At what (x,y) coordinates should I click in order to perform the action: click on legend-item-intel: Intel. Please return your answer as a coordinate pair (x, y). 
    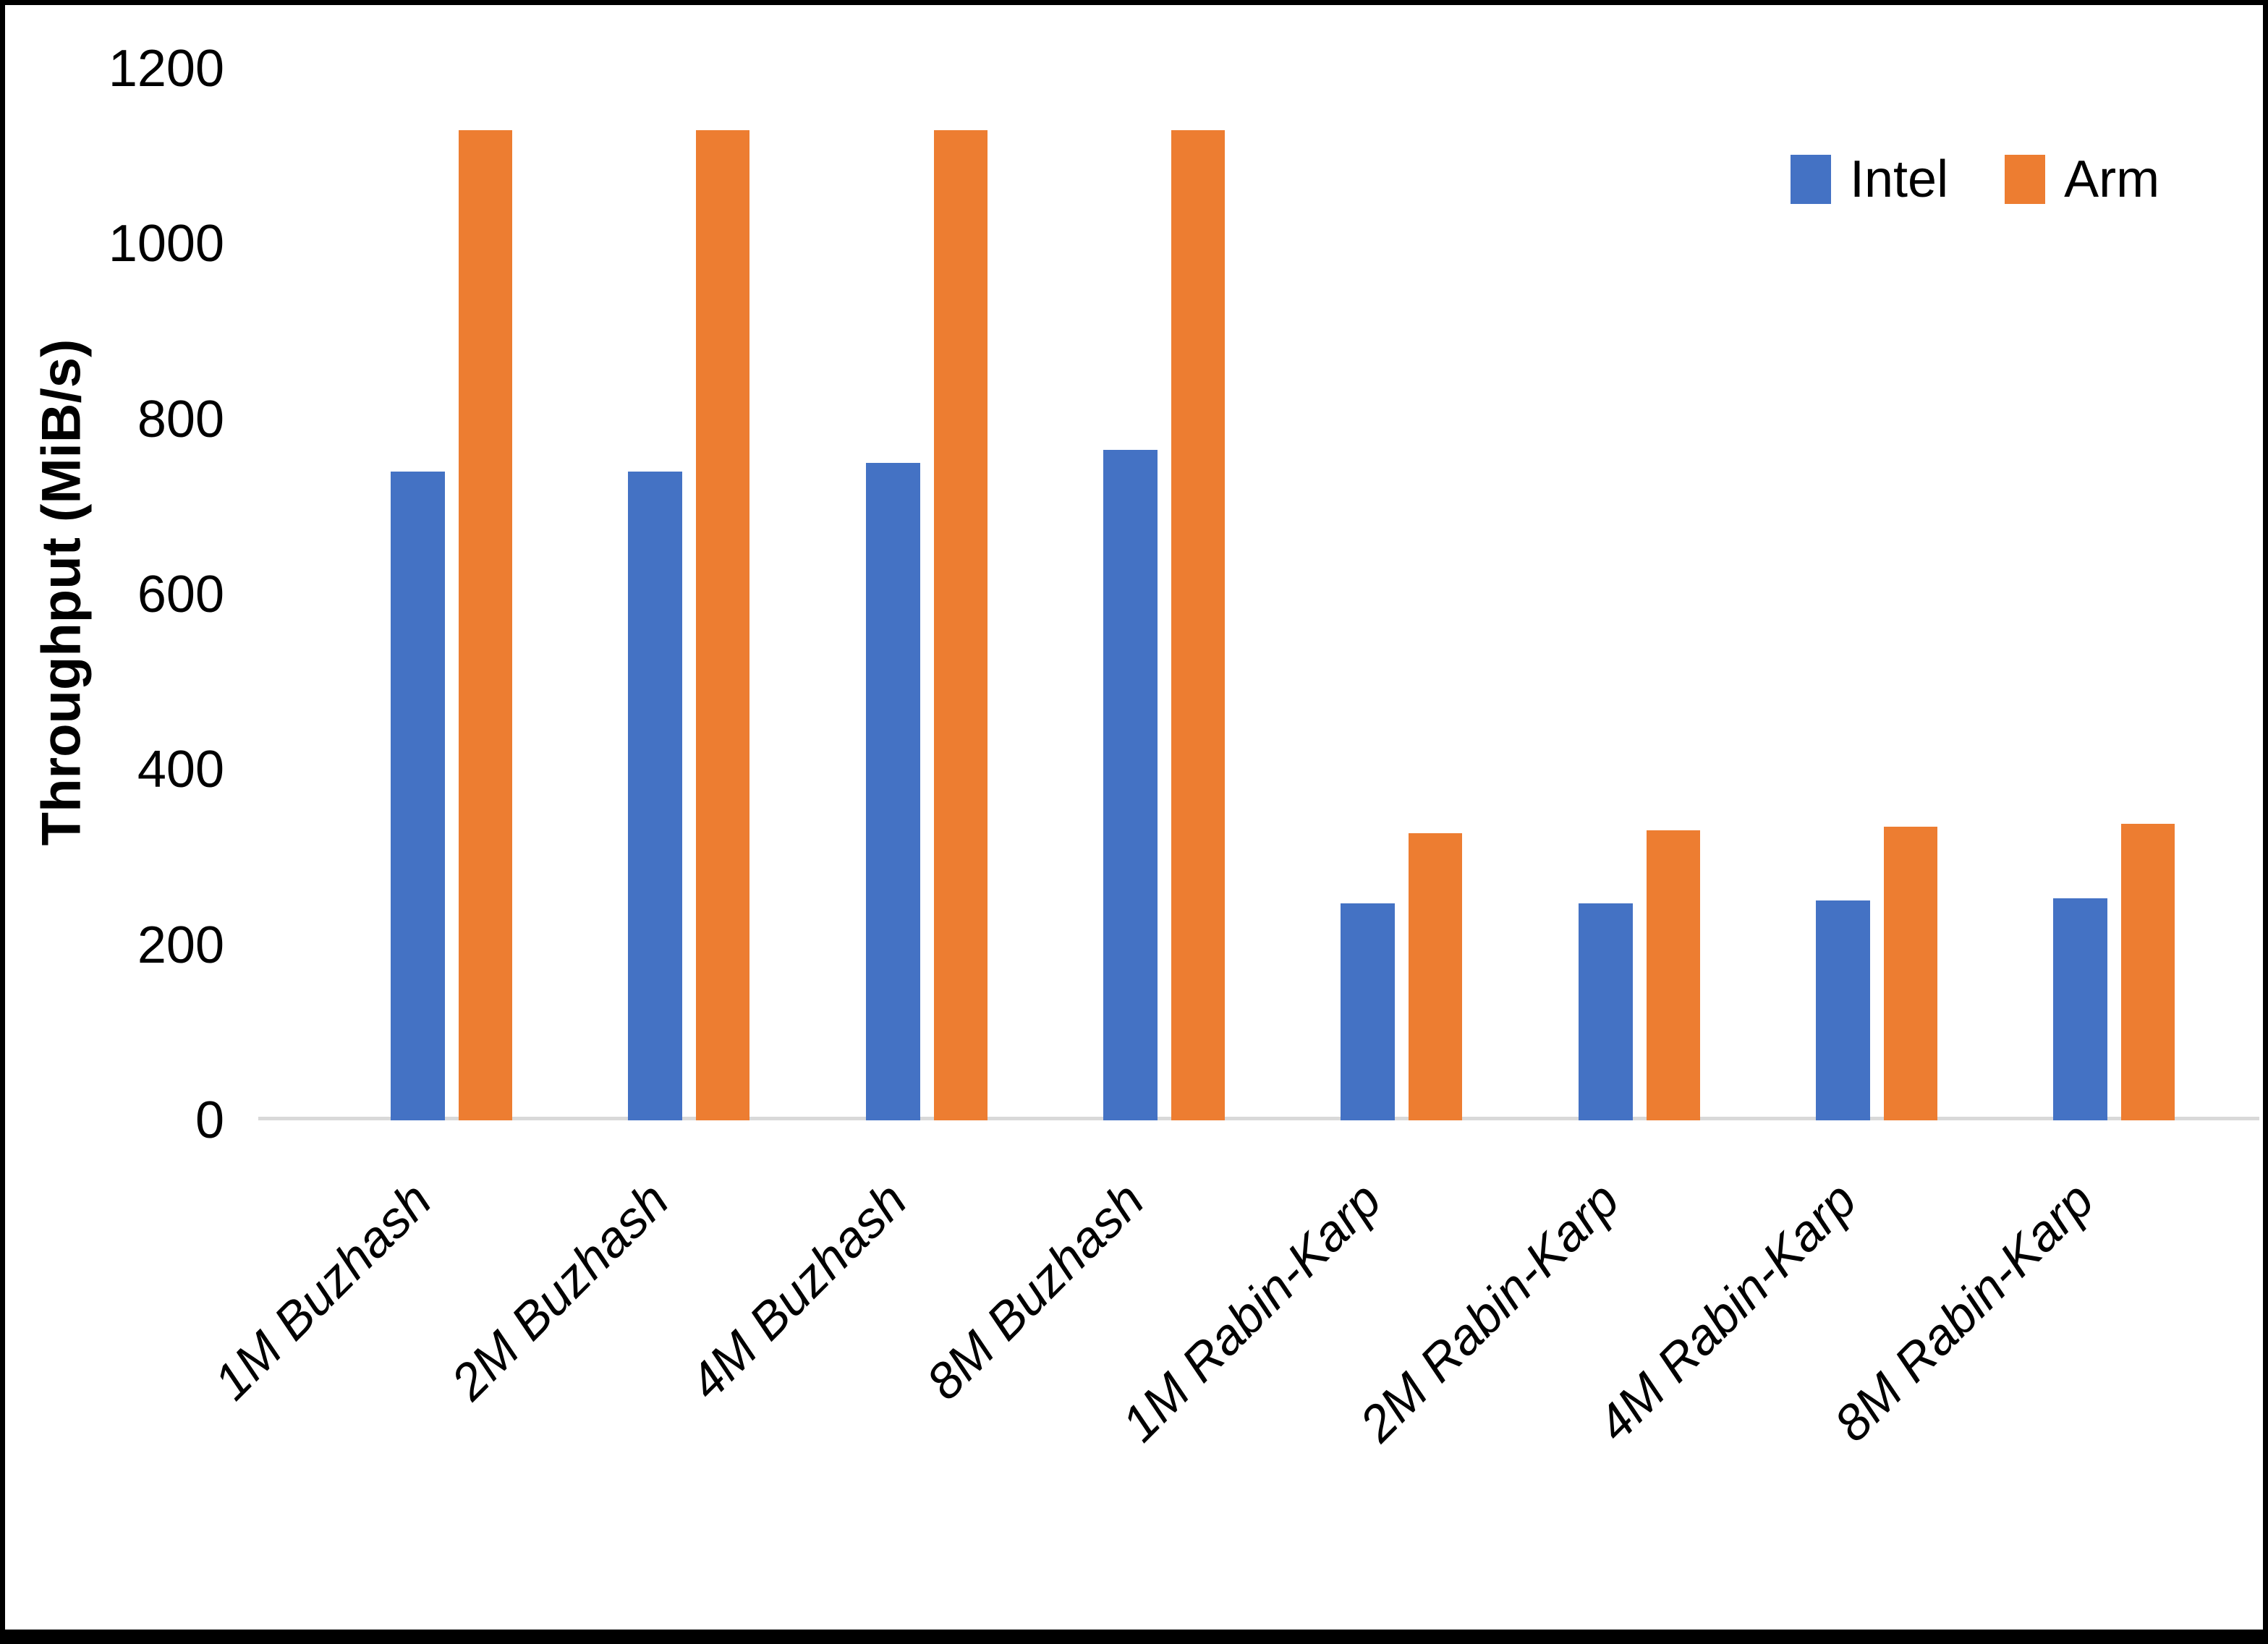
    Looking at the image, I should click on (1869, 179).